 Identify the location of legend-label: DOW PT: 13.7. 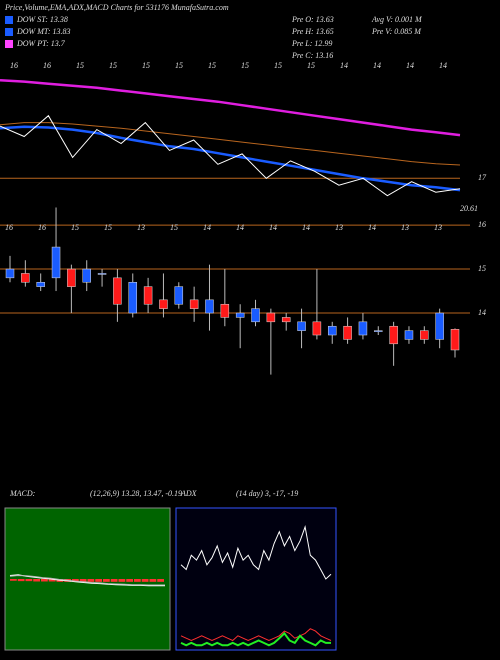
(41, 43).